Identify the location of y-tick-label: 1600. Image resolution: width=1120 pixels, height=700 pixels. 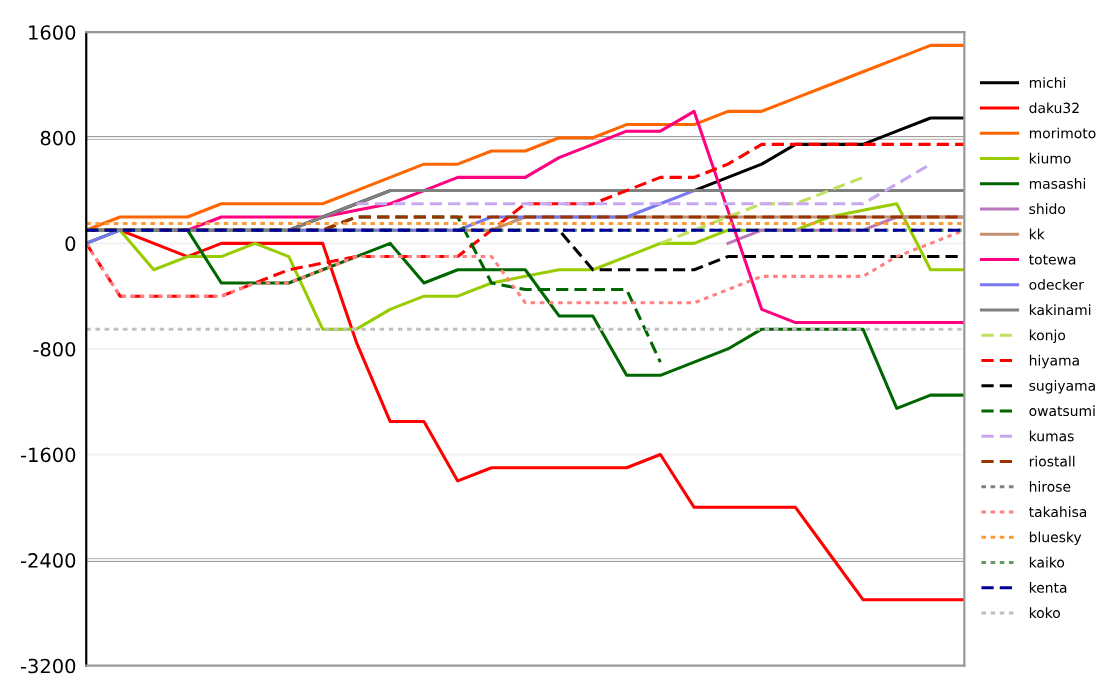
(52, 32).